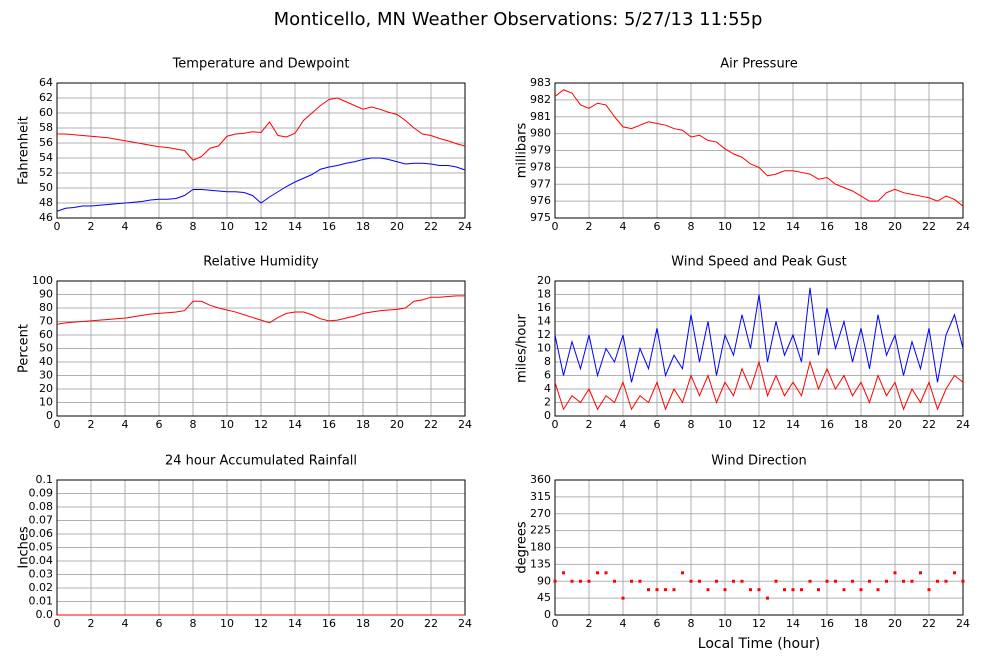 This screenshot has width=999, height=659. I want to click on y-tick-label: 0.06, so click(41, 533).